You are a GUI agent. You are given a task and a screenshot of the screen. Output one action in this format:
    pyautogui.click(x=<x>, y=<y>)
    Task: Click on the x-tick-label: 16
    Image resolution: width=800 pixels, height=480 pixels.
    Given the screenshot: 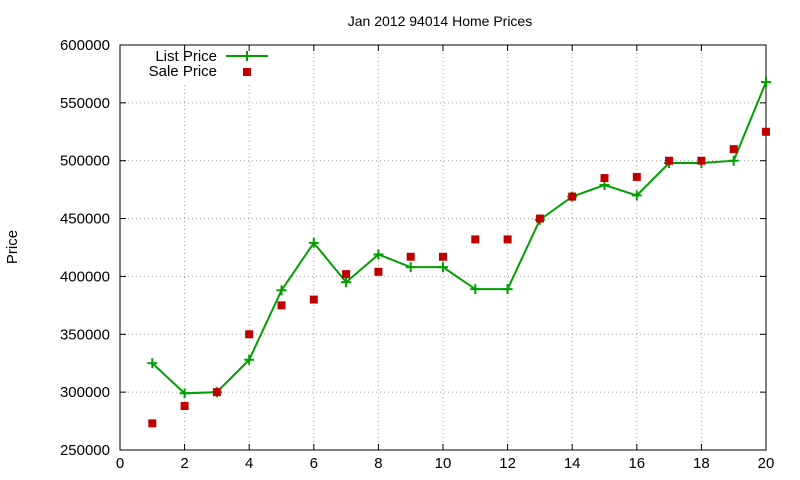 What is the action you would take?
    pyautogui.click(x=636, y=463)
    